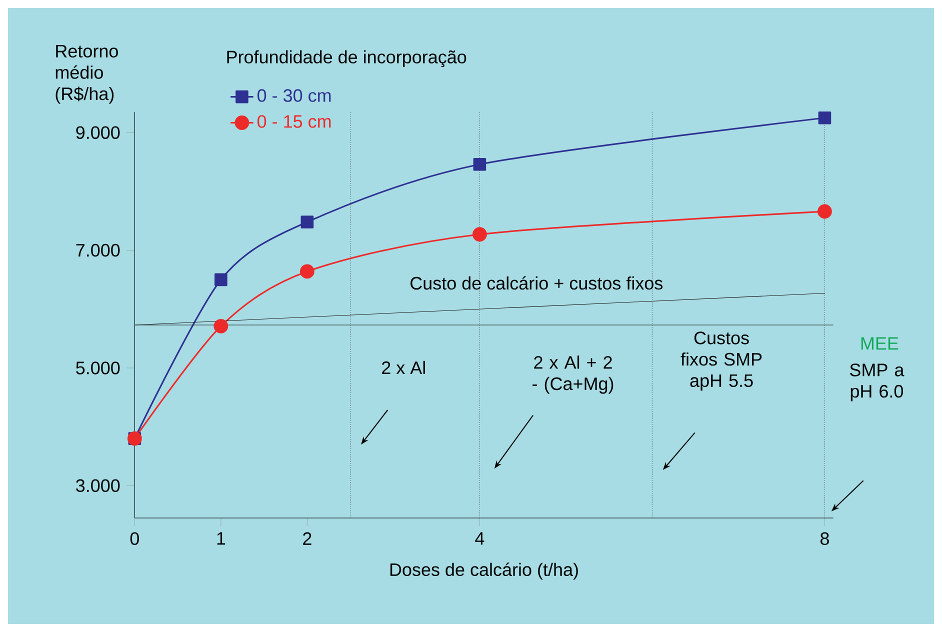  What do you see at coordinates (221, 538) in the screenshot?
I see `x-tick-label: 1` at bounding box center [221, 538].